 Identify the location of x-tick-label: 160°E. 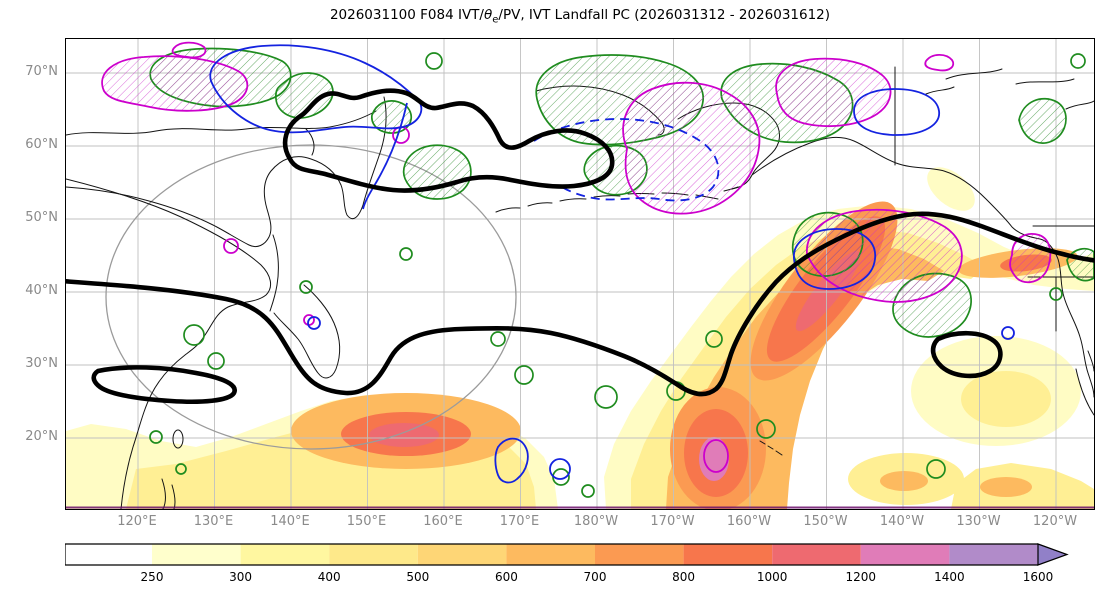
(443, 521).